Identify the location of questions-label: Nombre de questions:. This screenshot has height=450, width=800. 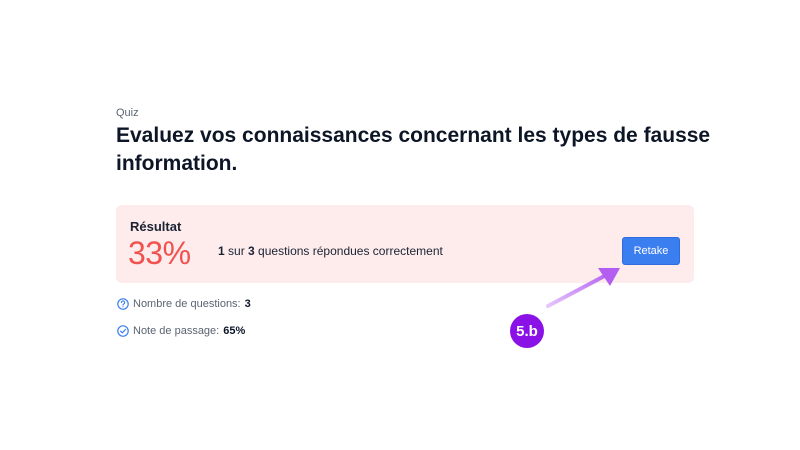
(187, 304).